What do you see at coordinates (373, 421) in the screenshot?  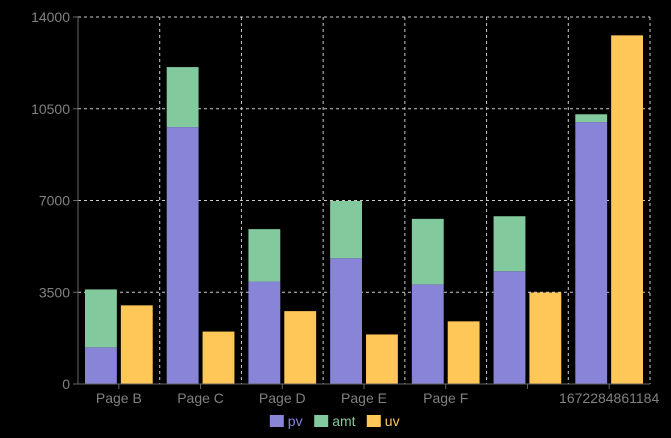 I see `legend-swatch-uv` at bounding box center [373, 421].